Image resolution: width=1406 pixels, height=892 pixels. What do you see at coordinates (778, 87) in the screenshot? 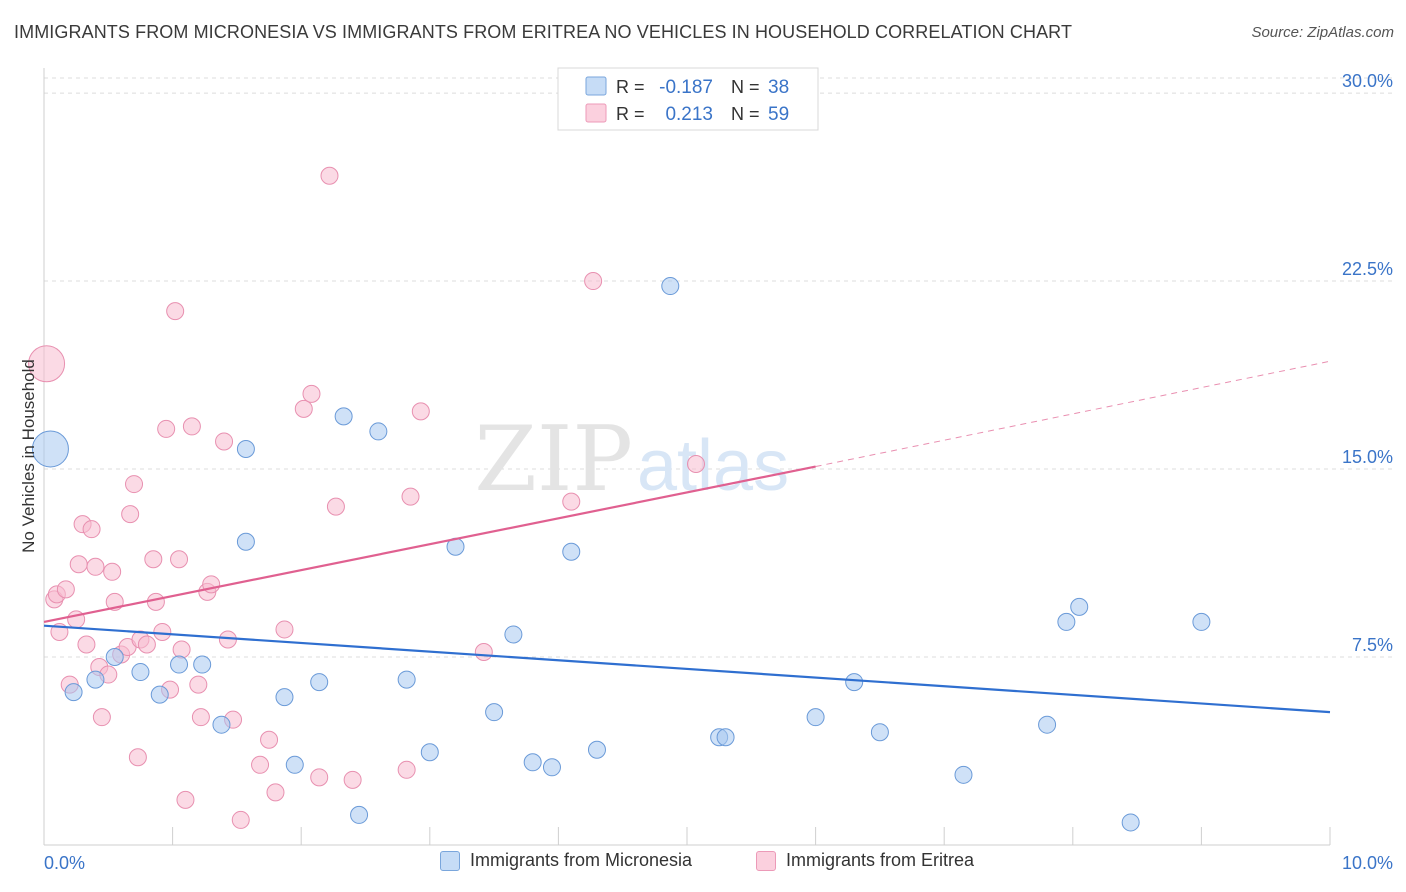
I see `legend-n-value-1: 38` at bounding box center [778, 87].